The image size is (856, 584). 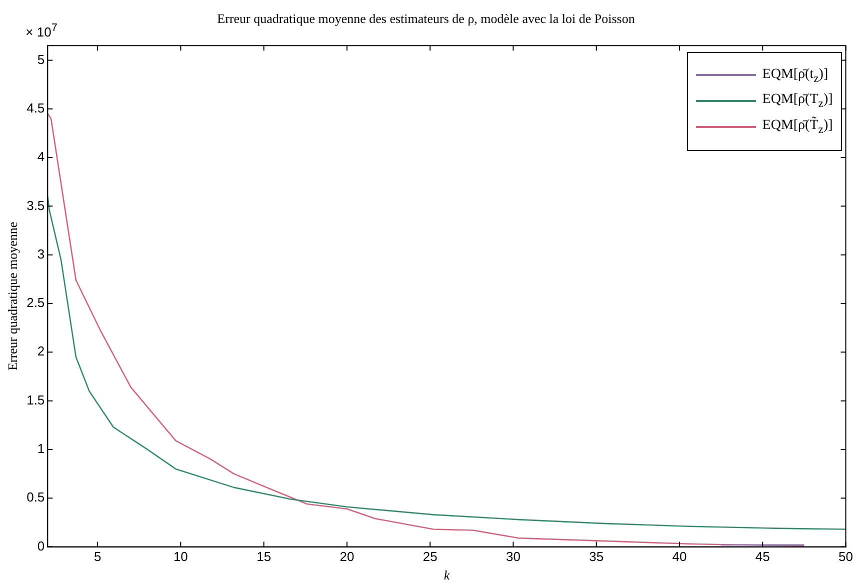 What do you see at coordinates (596, 556) in the screenshot?
I see `x-tick-label: 35` at bounding box center [596, 556].